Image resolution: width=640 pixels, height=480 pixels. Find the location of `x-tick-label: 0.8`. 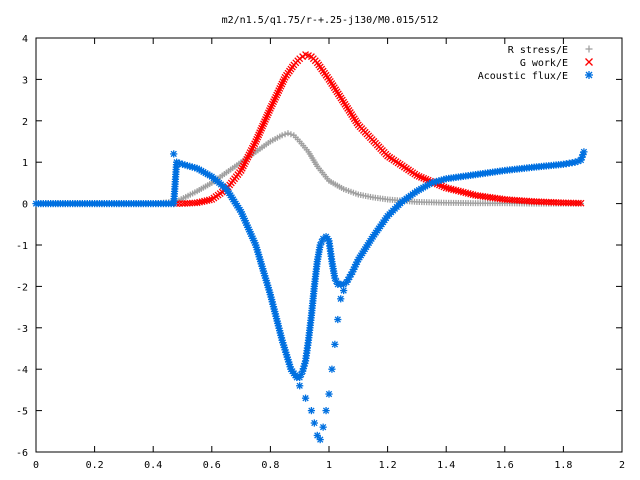

x-tick-label: 0.8 is located at coordinates (270, 465).